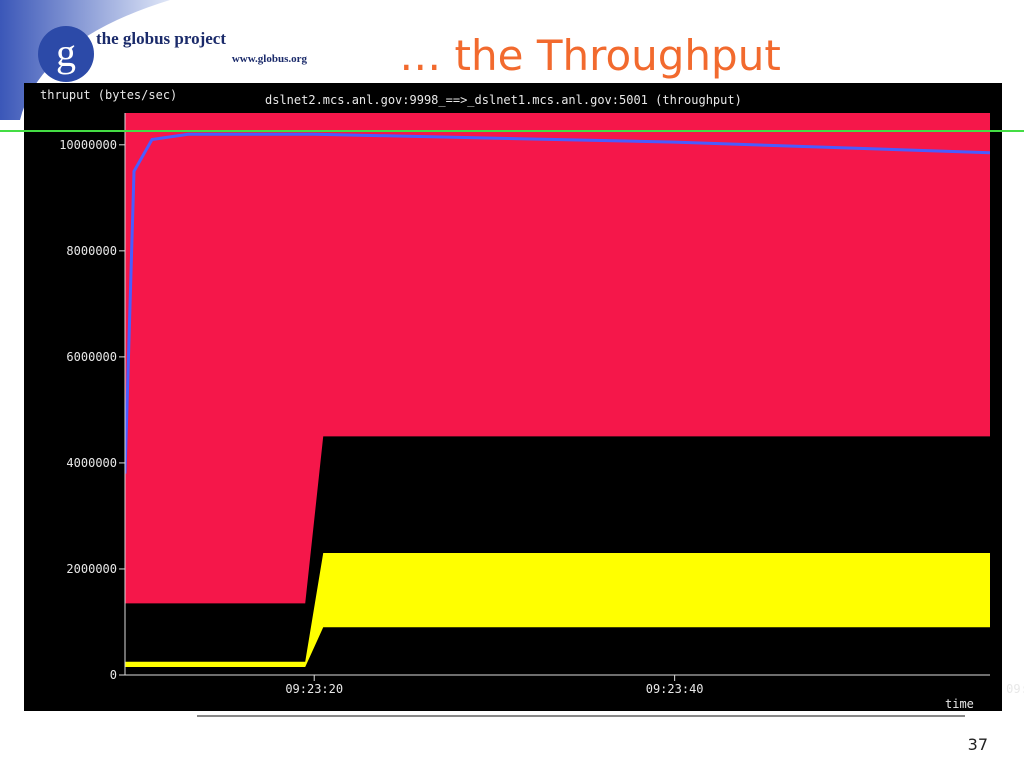 This screenshot has width=1024, height=768. Describe the element at coordinates (1015, 689) in the screenshot. I see `x-tick-label: 09:24:00` at that location.